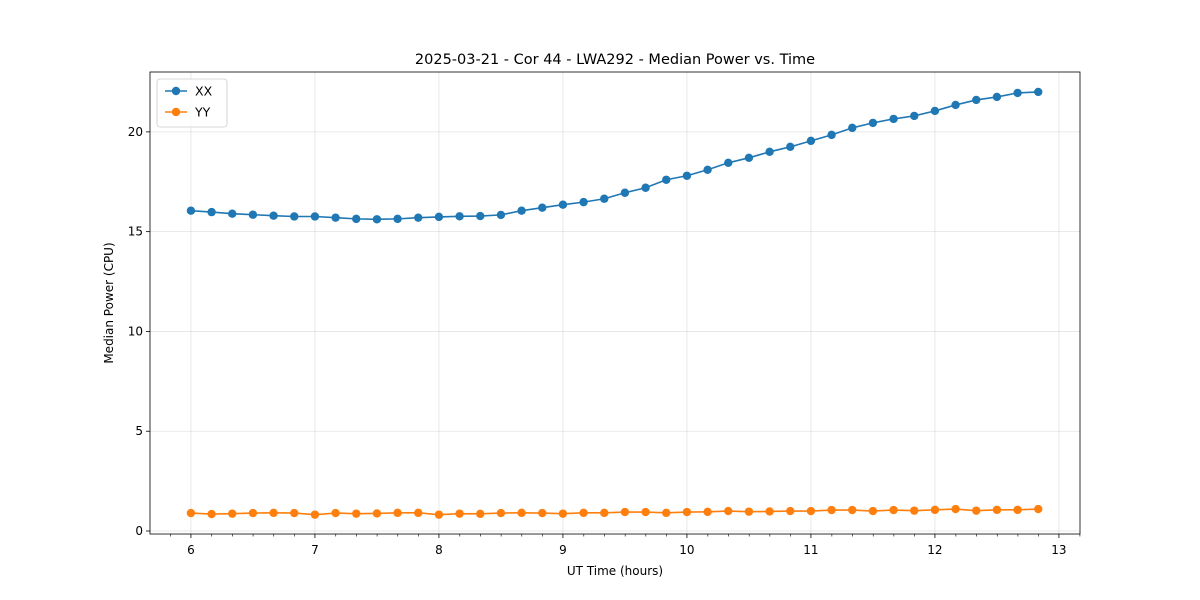 This screenshot has width=1200, height=600. What do you see at coordinates (135, 331) in the screenshot?
I see `y-tick-label: 10` at bounding box center [135, 331].